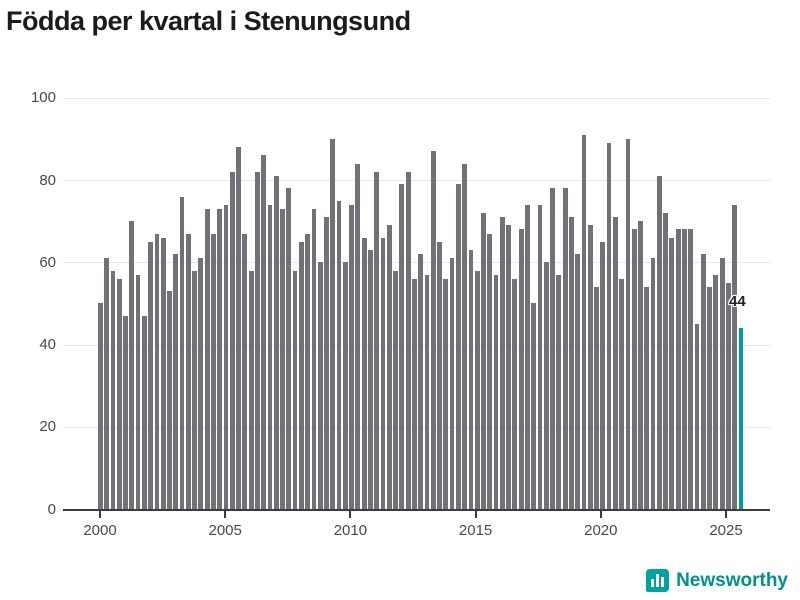 This screenshot has height=600, width=800. I want to click on highlighted-bar, so click(741, 418).